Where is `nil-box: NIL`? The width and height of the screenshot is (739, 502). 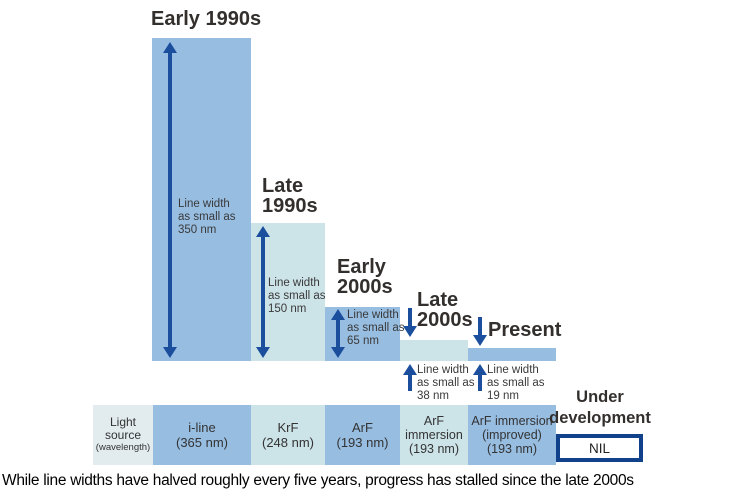 nil-box: NIL is located at coordinates (599, 448).